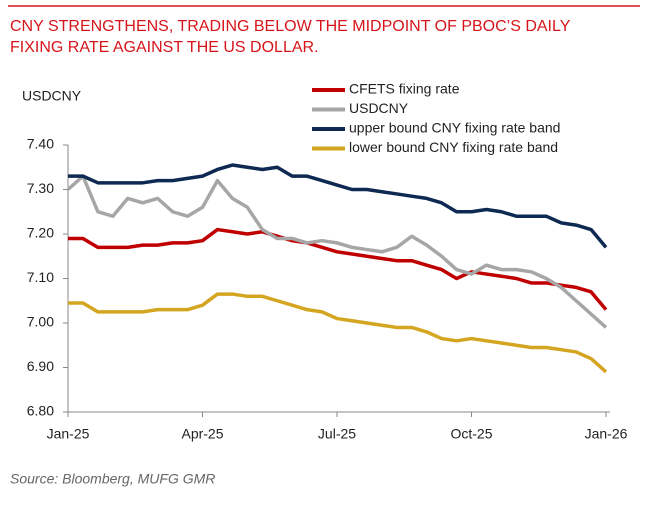 The width and height of the screenshot is (669, 509). Describe the element at coordinates (68, 434) in the screenshot. I see `x-tick-label: Jan-25` at that location.